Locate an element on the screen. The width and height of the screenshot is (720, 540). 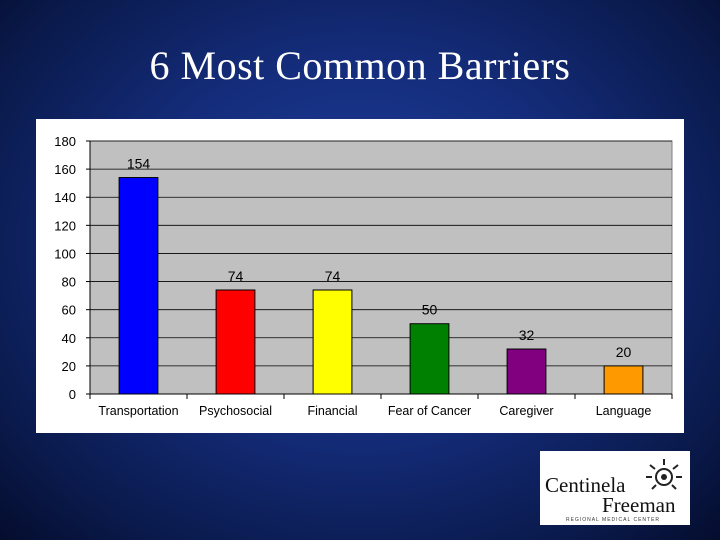
logo-subtitle: REGIONAL MEDICAL CENTER is located at coordinates (613, 520).